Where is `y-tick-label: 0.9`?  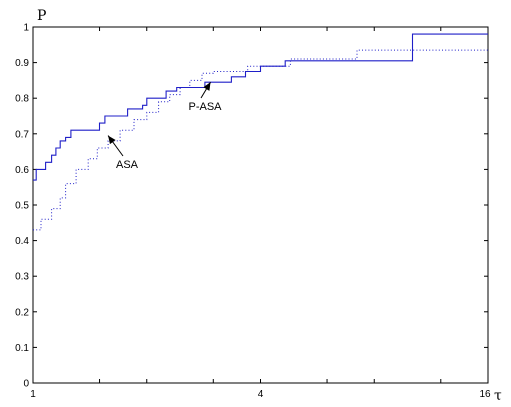 y-tick-label: 0.9 is located at coordinates (22, 63).